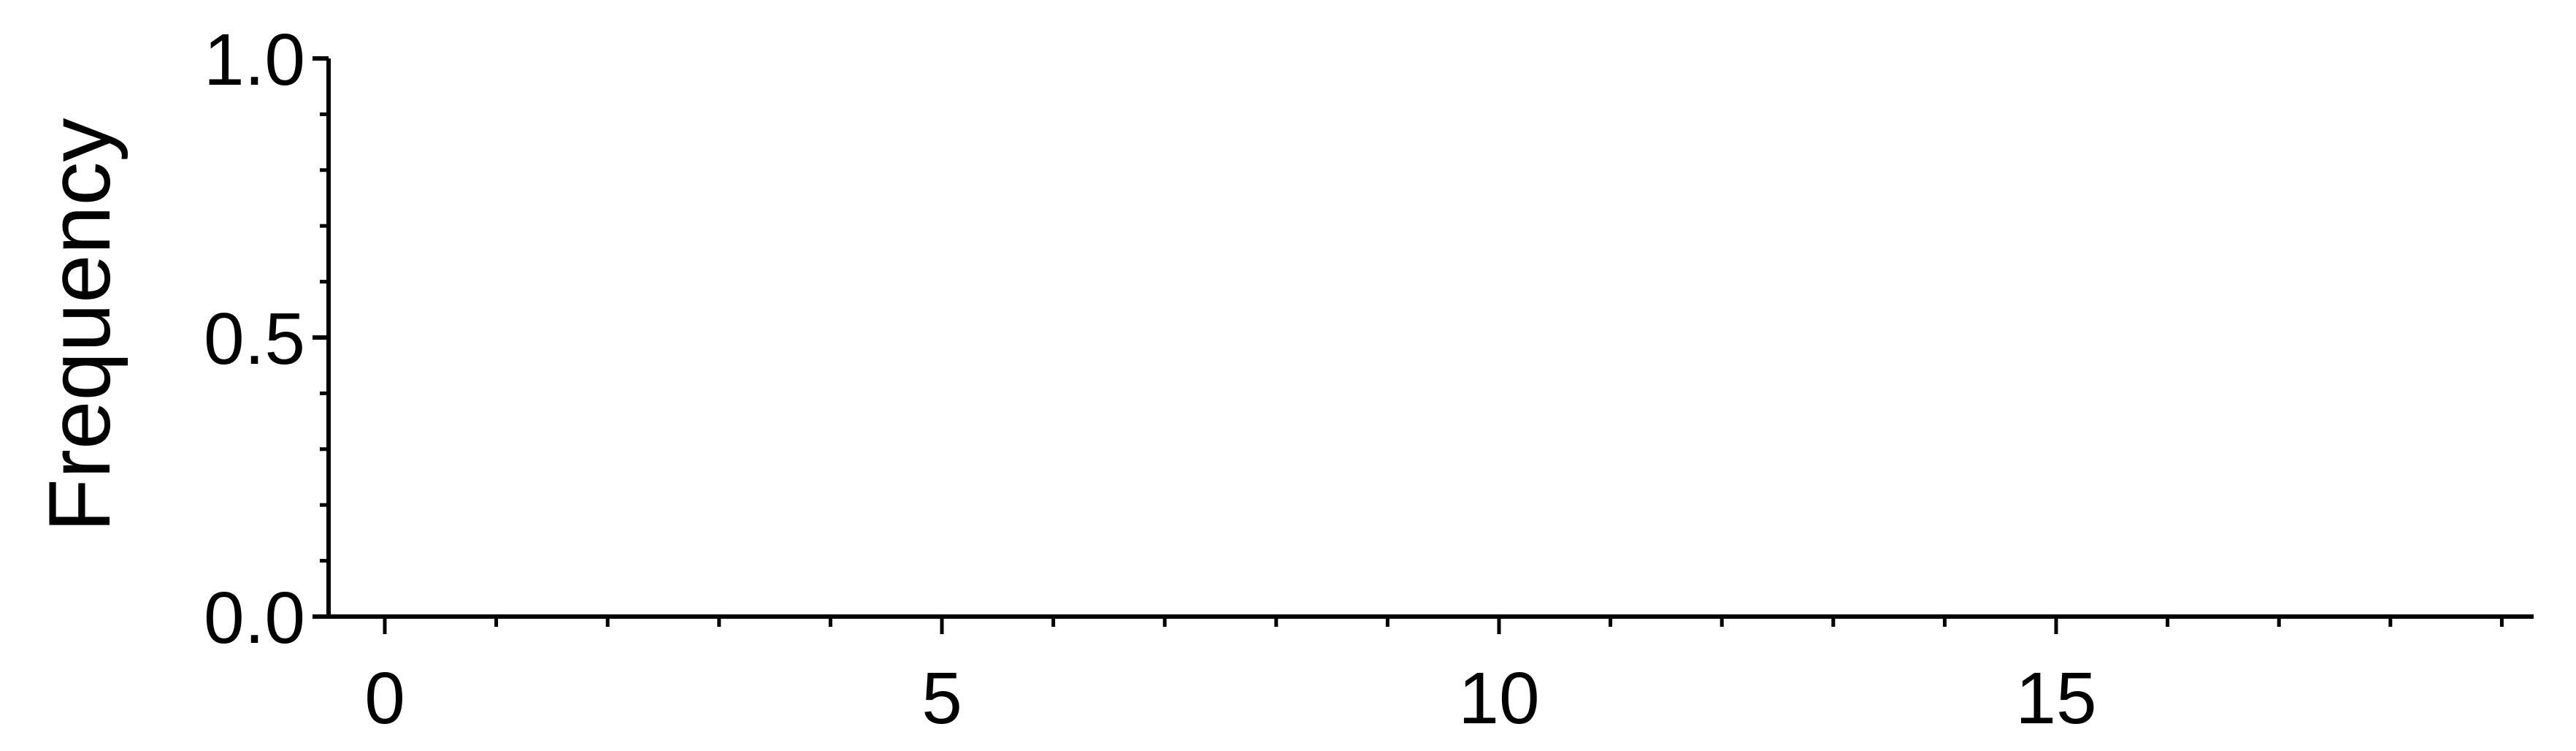  What do you see at coordinates (255, 60) in the screenshot?
I see `y-tick-label: 1.0` at bounding box center [255, 60].